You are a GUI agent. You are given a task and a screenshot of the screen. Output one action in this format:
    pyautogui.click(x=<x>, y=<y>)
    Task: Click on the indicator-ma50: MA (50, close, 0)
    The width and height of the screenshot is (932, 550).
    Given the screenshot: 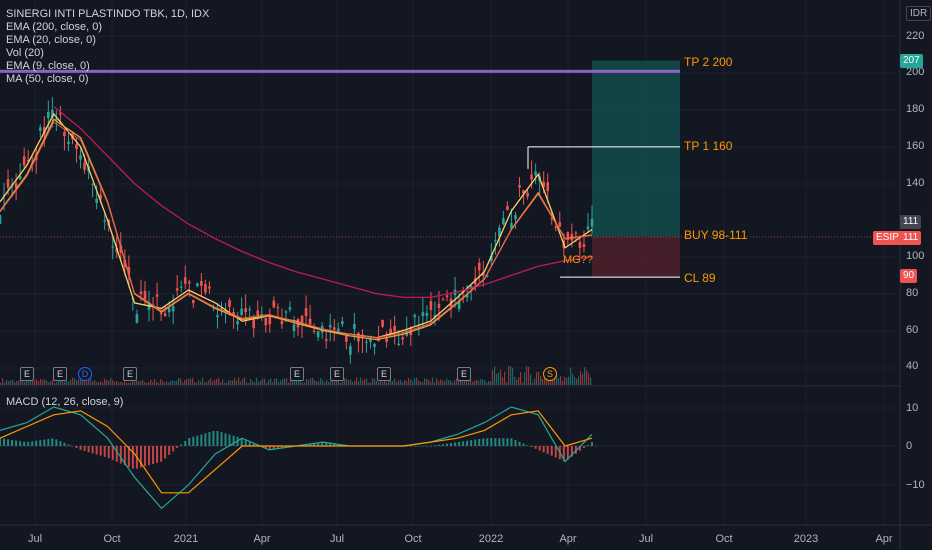 What is the action you would take?
    pyautogui.click(x=47, y=79)
    